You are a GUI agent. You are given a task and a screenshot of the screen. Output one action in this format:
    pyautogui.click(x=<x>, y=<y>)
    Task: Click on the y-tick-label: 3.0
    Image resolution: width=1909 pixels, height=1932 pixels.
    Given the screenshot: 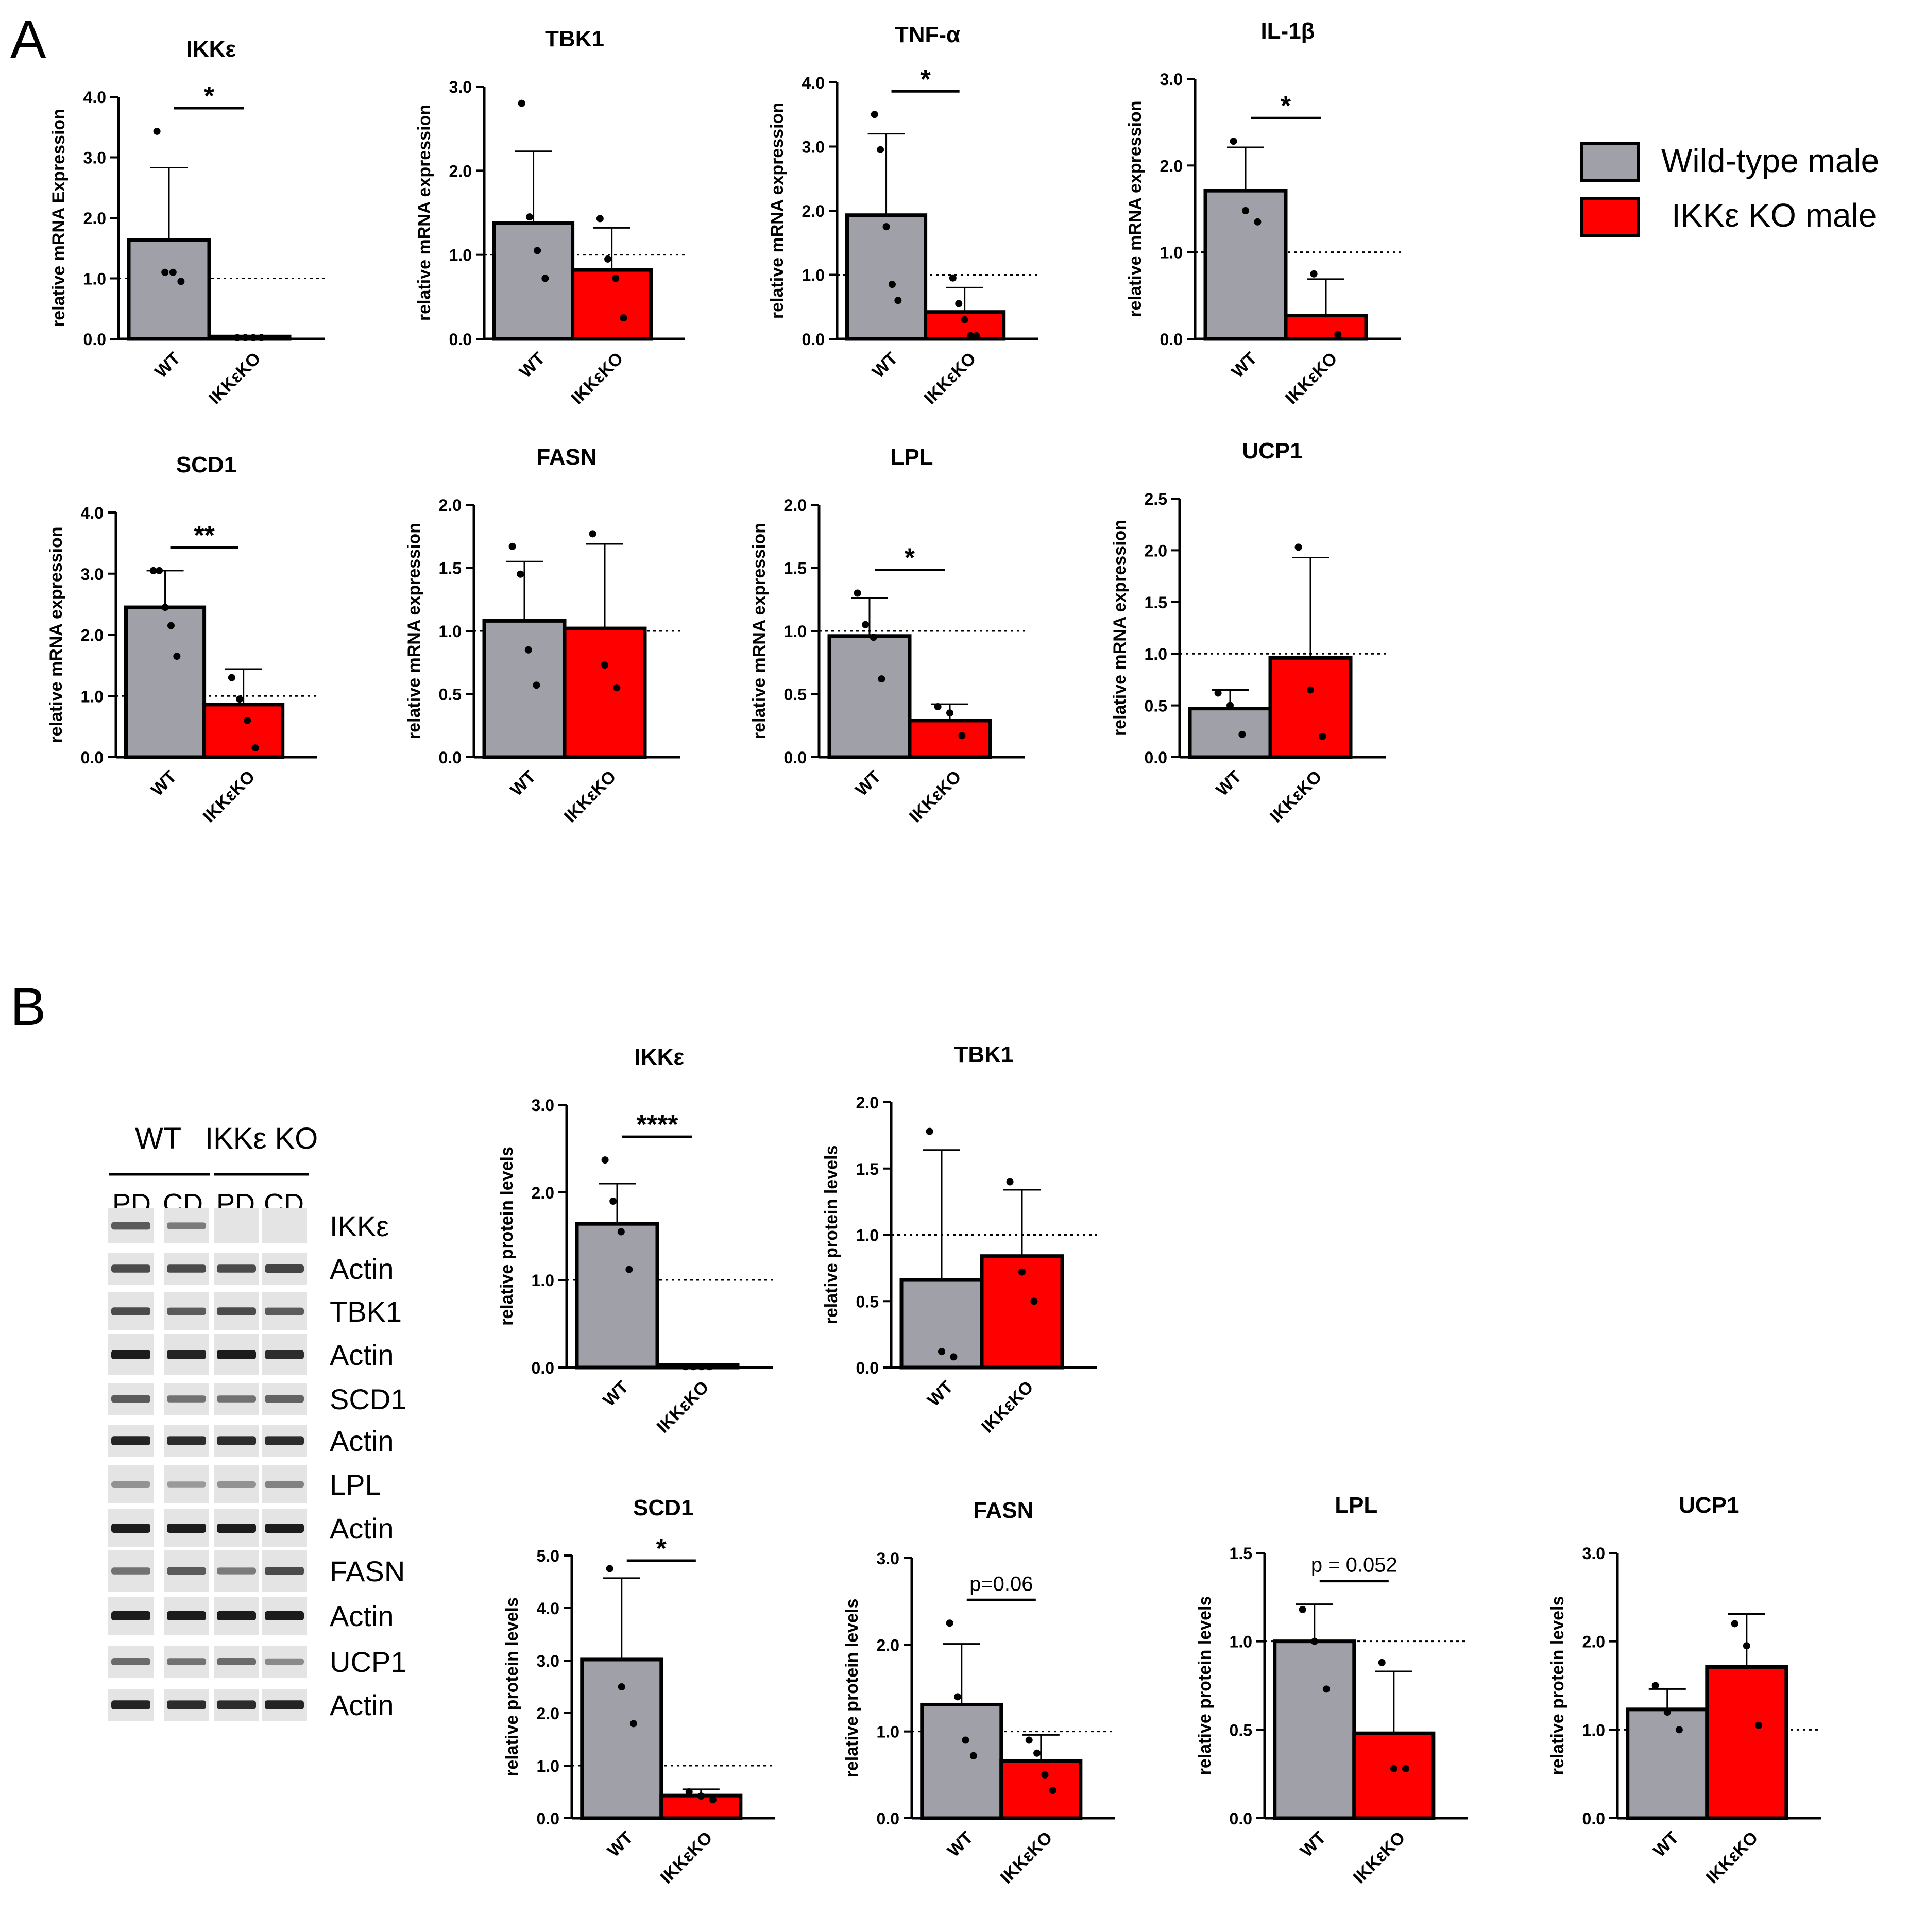 What is the action you would take?
    pyautogui.click(x=1594, y=1553)
    